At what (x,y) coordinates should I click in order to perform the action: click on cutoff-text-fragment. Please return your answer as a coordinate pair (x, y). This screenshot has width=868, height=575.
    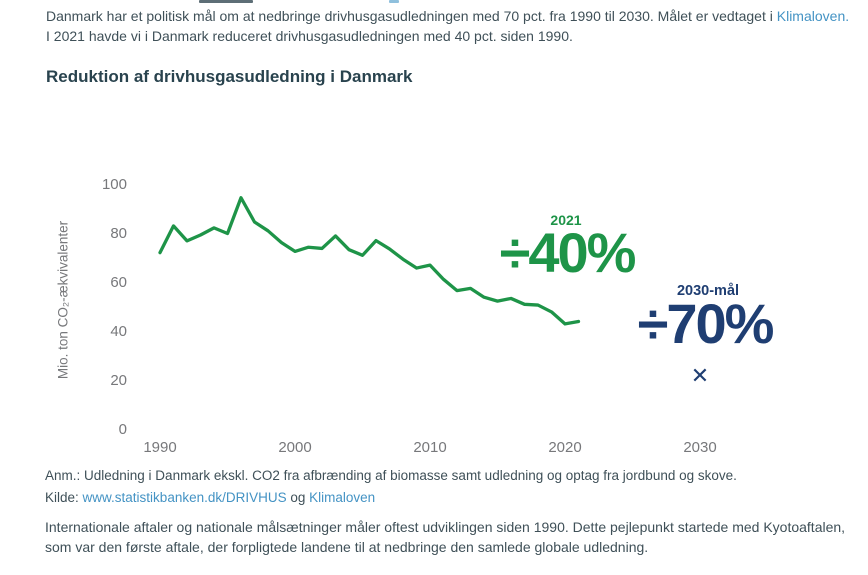
    Looking at the image, I should click on (226, 1).